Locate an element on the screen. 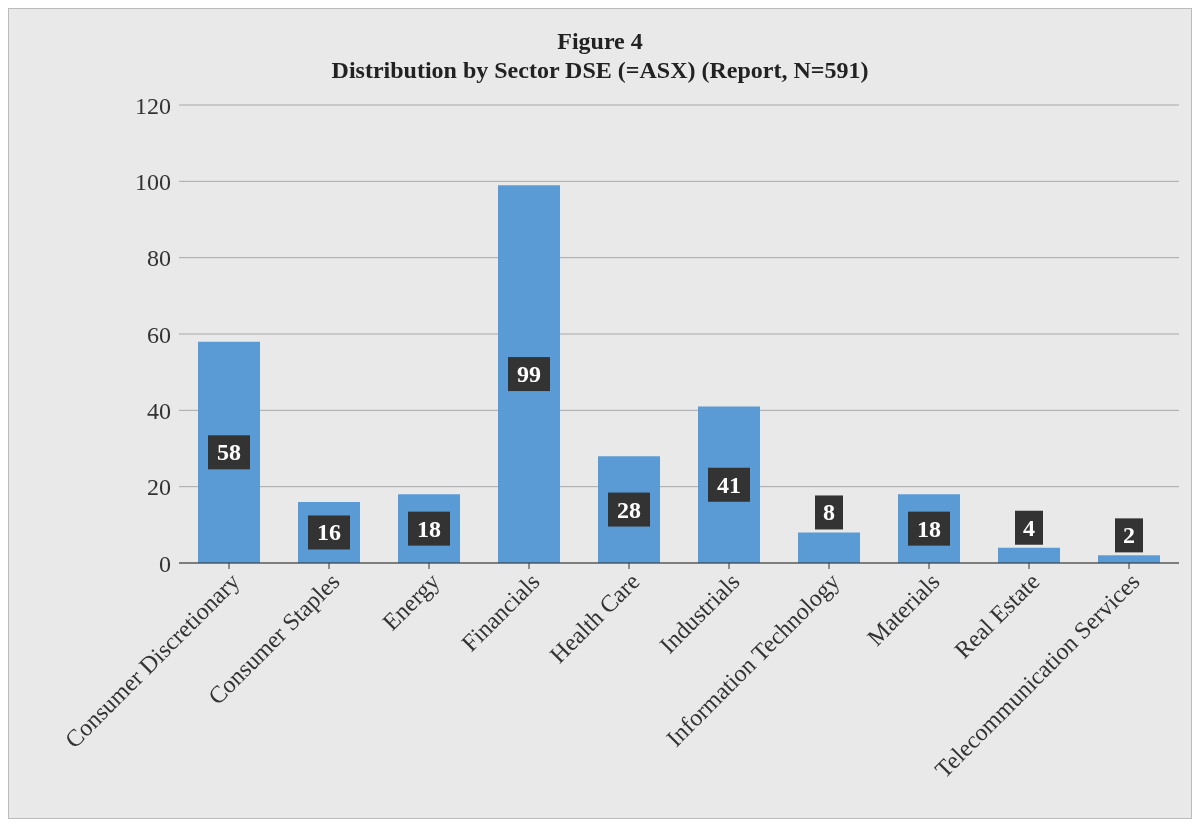 The width and height of the screenshot is (1200, 827). y-tick-label: 20 is located at coordinates (159, 487).